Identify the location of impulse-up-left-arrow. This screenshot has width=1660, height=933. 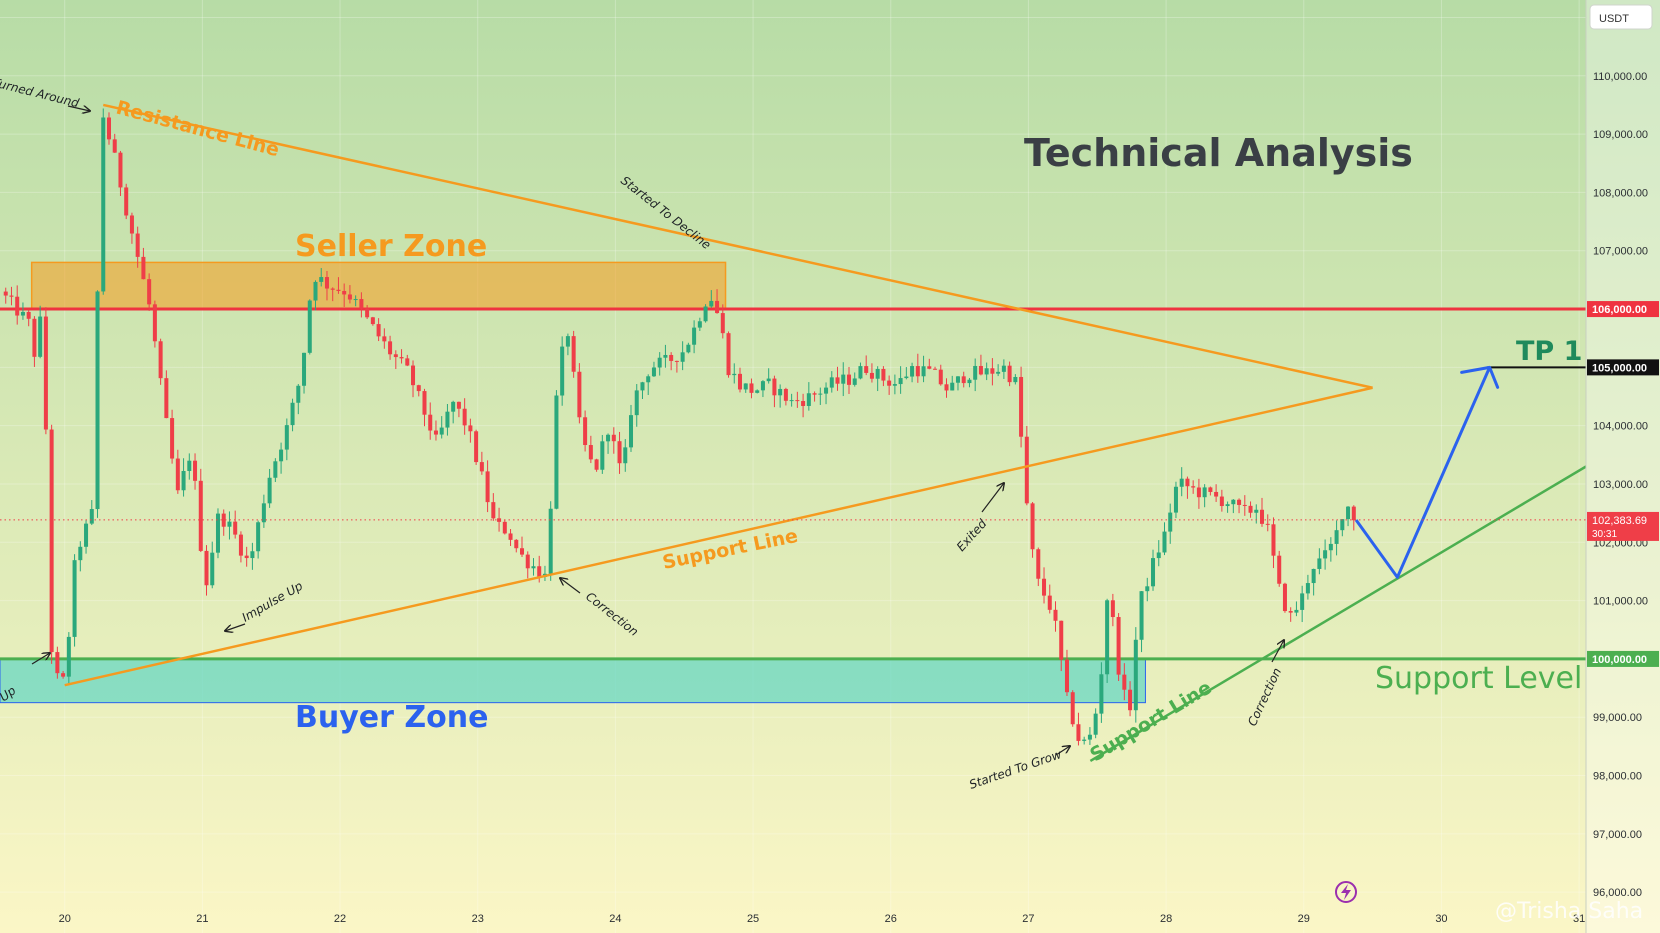
(40, 659).